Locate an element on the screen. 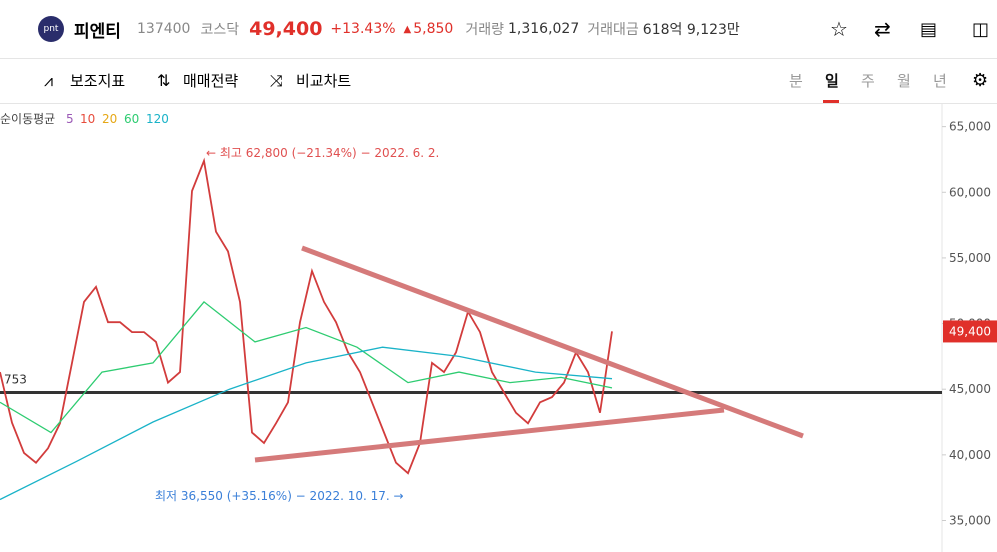 This screenshot has height=552, width=997. market: 코스닥 is located at coordinates (220, 30).